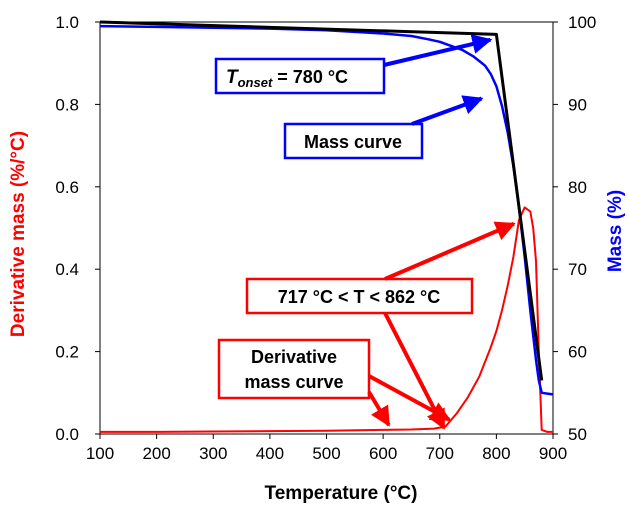 The height and width of the screenshot is (505, 629). What do you see at coordinates (582, 22) in the screenshot?
I see `y-right-tick-label: 100` at bounding box center [582, 22].